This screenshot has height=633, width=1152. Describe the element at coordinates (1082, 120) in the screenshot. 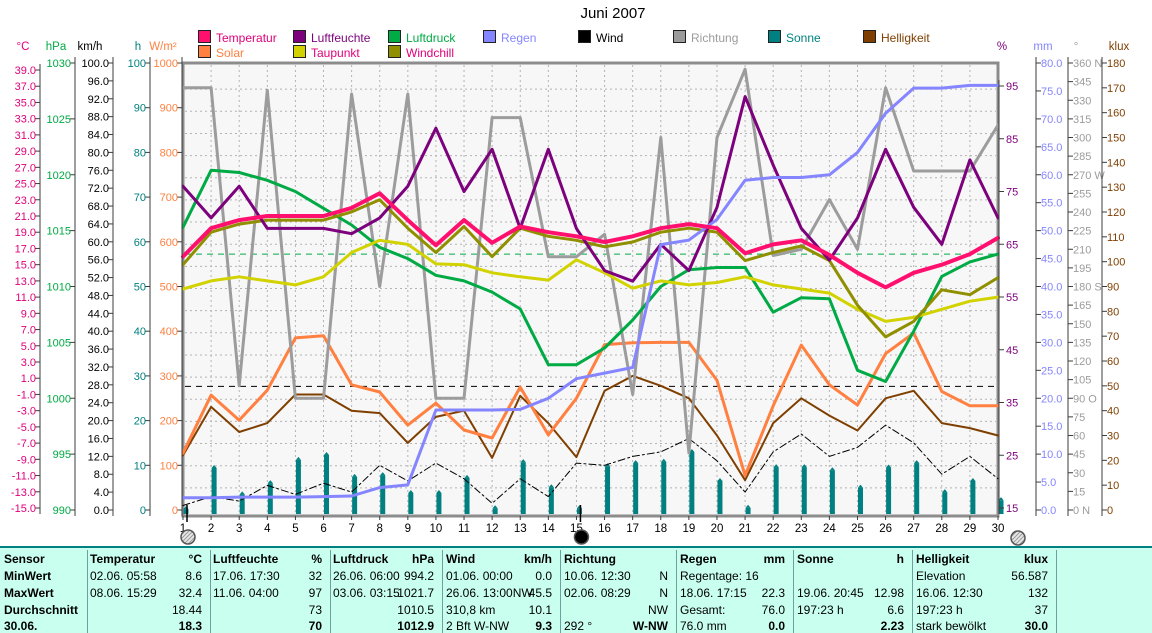

I see `svg-text: 315` at that location.